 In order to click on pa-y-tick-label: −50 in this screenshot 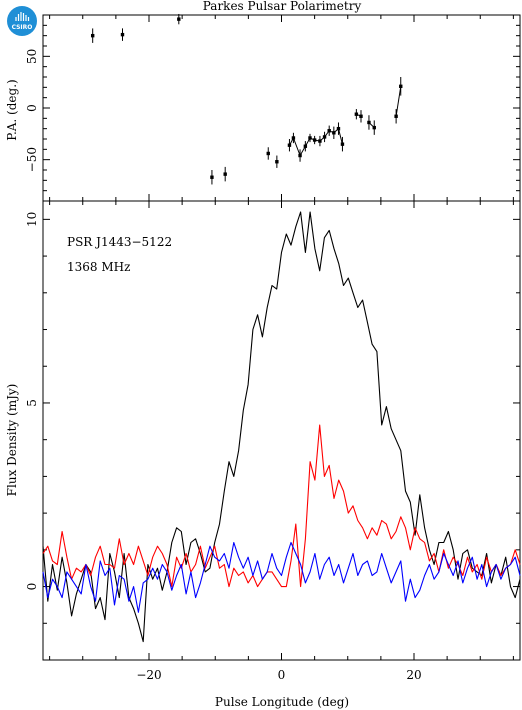, I will do `click(32, 159)`.